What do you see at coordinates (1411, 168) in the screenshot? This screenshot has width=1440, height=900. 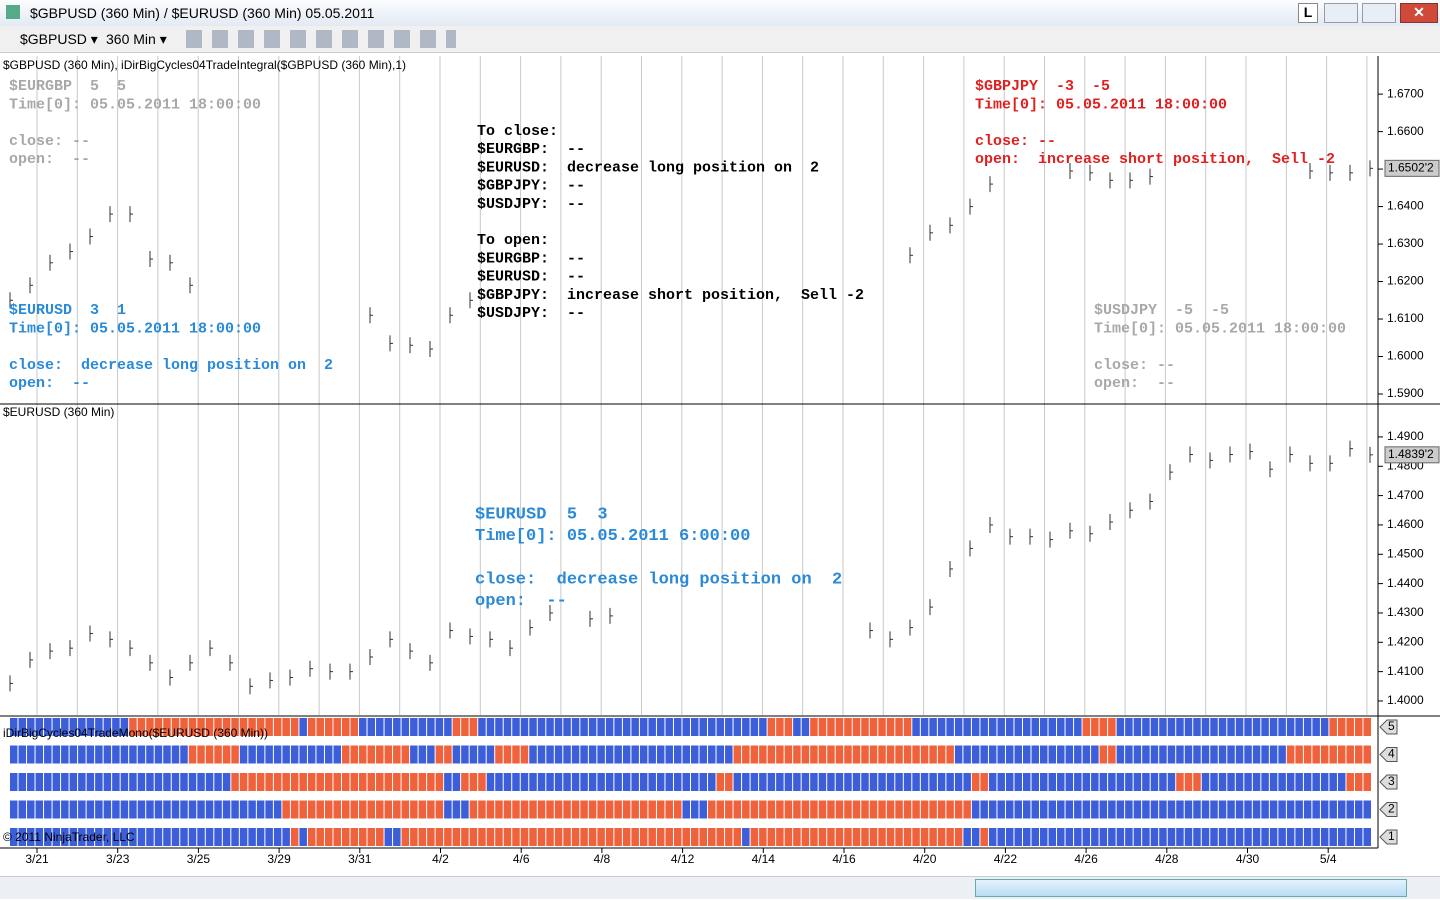 I see `last-price-label: 1.6502'2` at bounding box center [1411, 168].